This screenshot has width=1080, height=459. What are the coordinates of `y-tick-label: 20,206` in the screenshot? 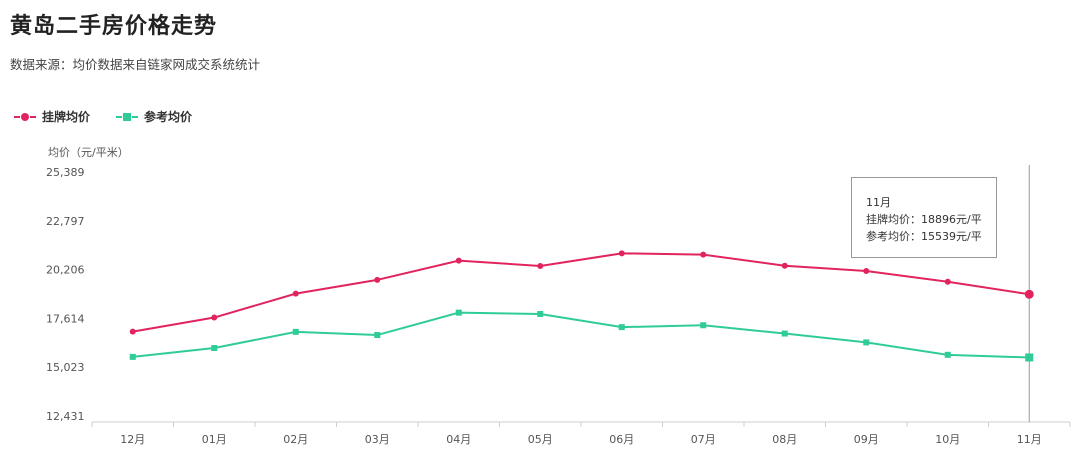 It's located at (65, 270).